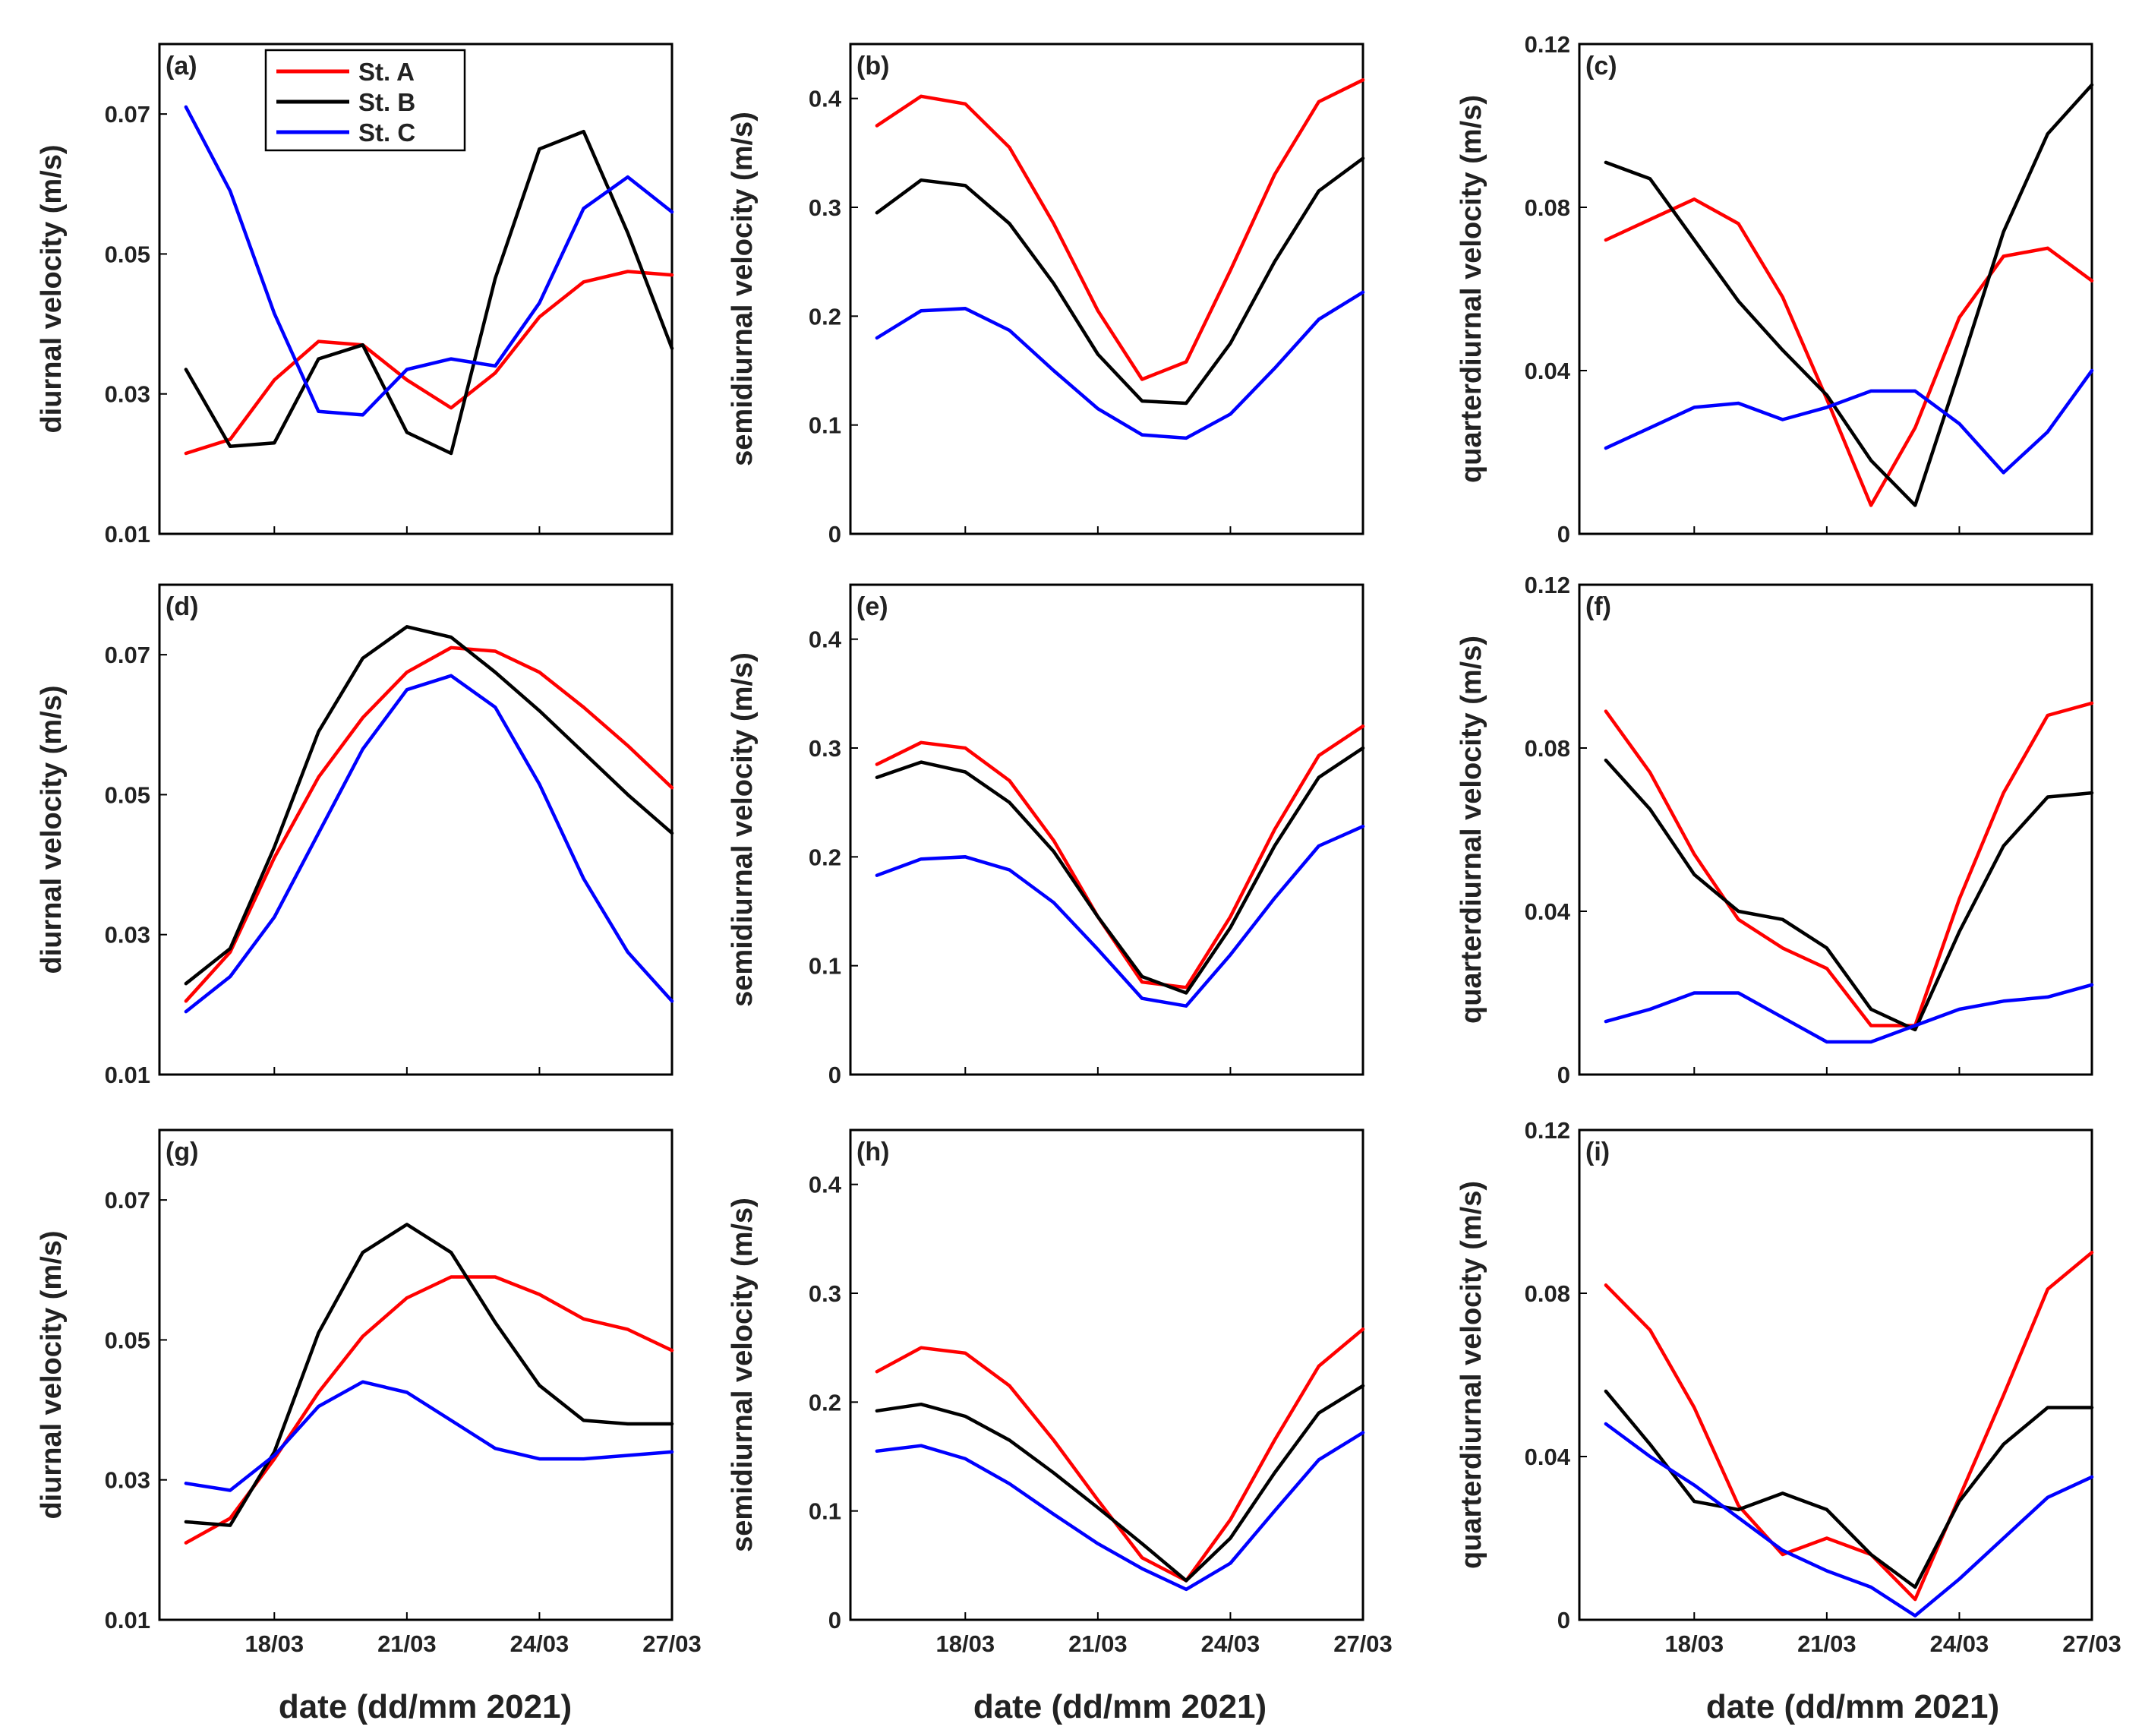 The image size is (2142, 1736). Describe the element at coordinates (365, 101) in the screenshot. I see `legend: St. ASt. BSt. C` at that location.